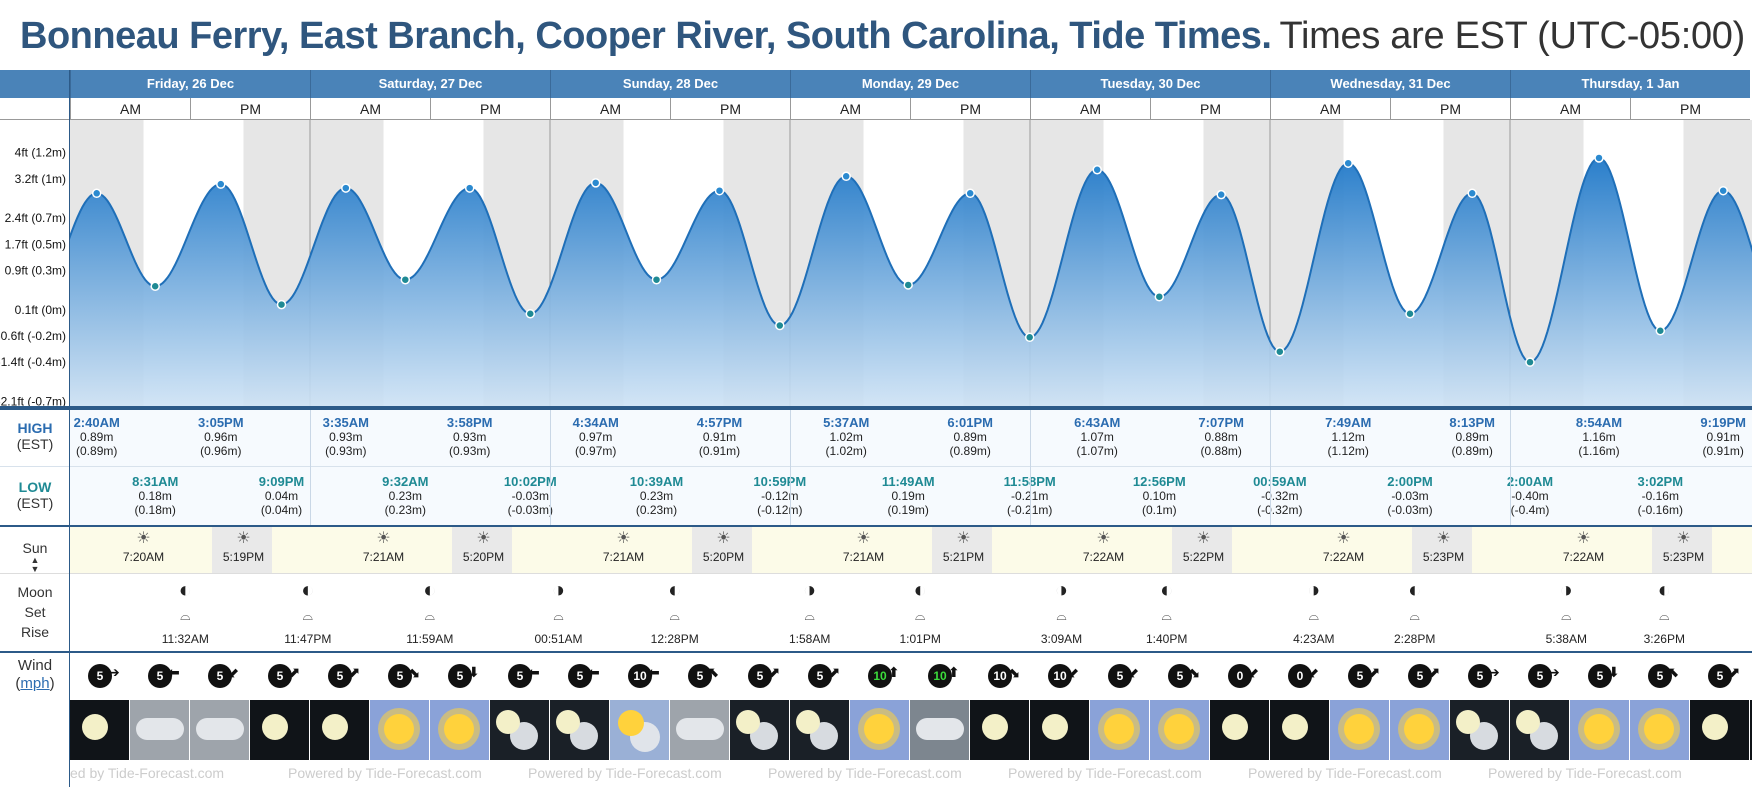  Describe the element at coordinates (719, 451) in the screenshot. I see `tide-height-alt: (0.91m)` at that location.